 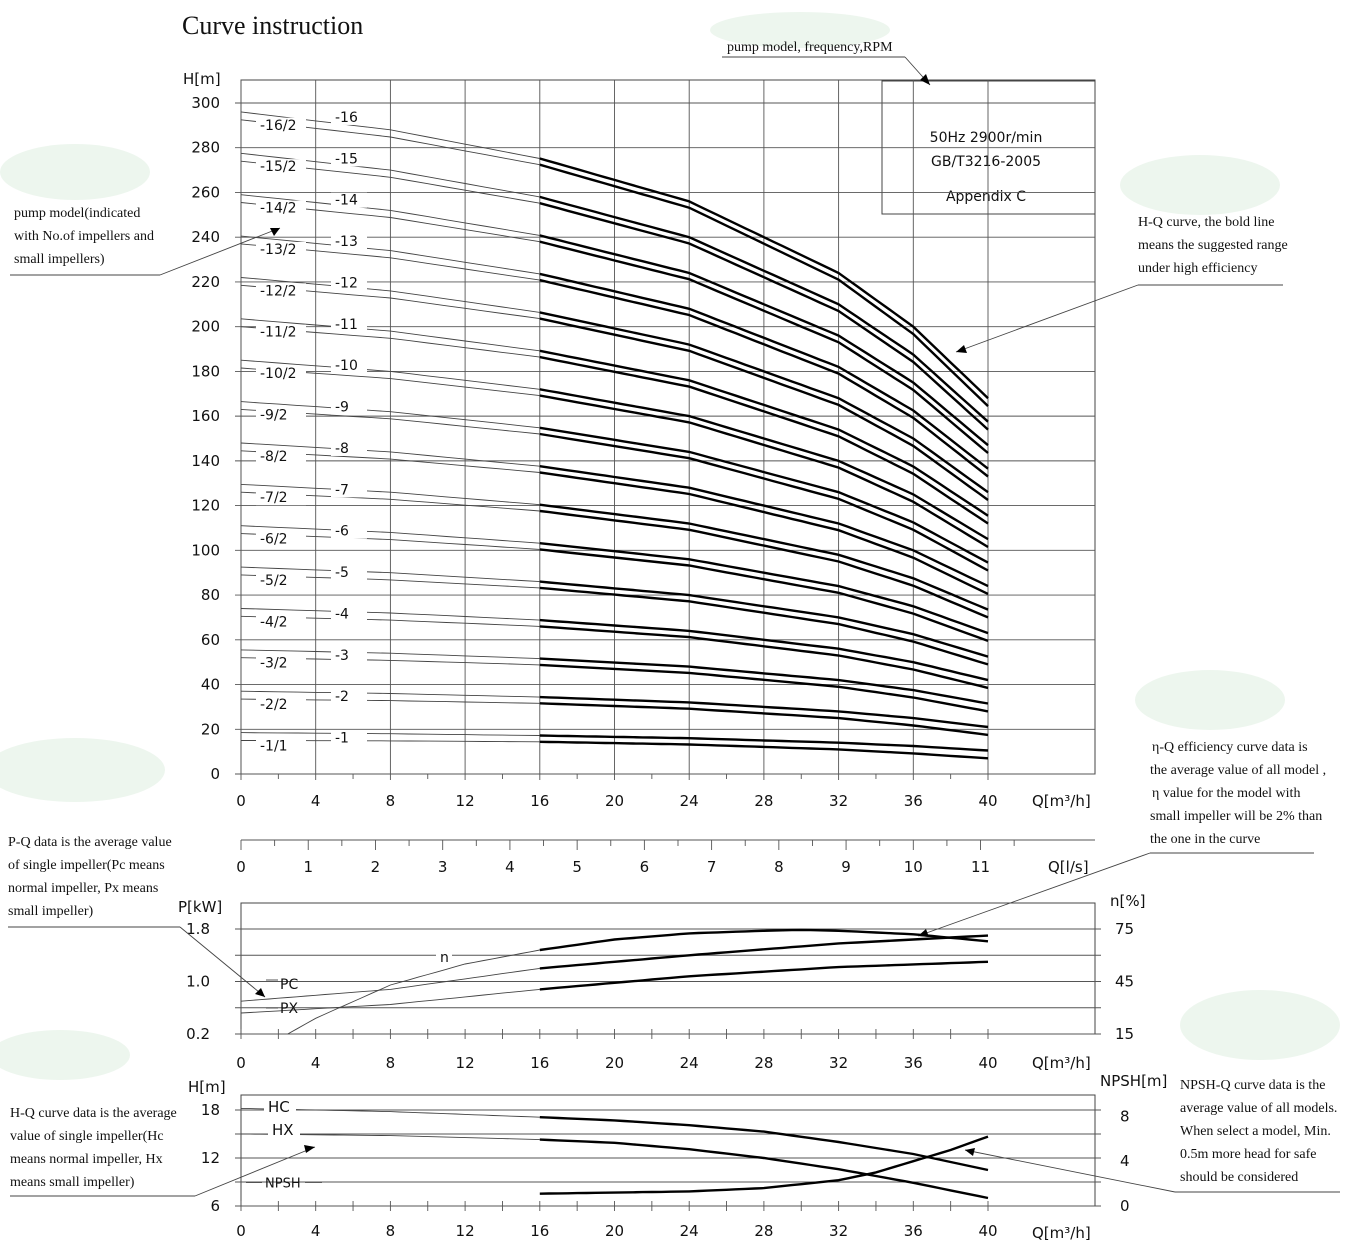 I want to click on pq-curve-thin, so click(x=390, y=1001).